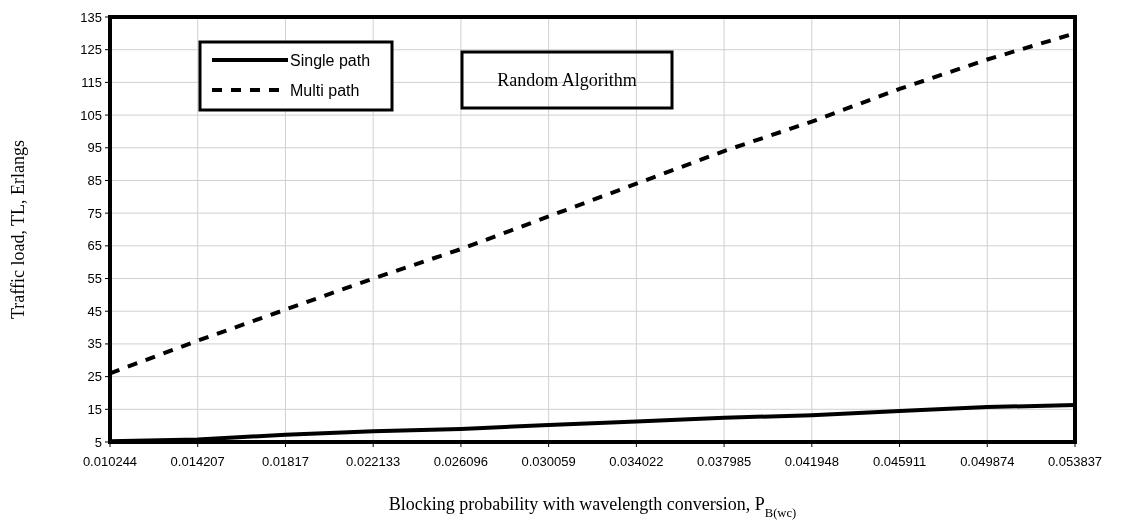  What do you see at coordinates (373, 461) in the screenshot?
I see `x-tick-label: 0.022133` at bounding box center [373, 461].